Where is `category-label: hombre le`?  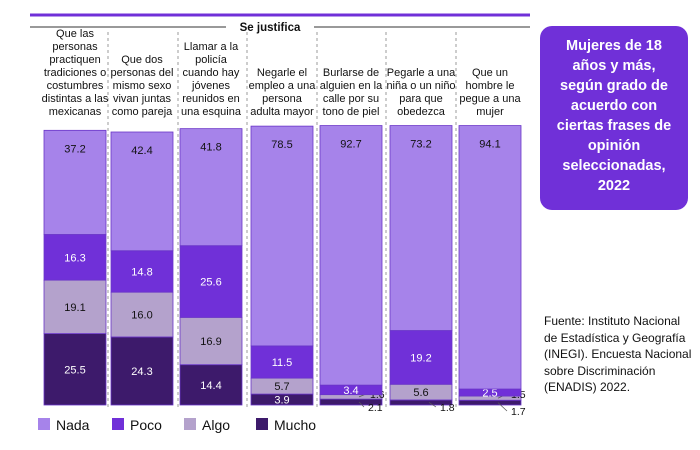
category-label: hombre le is located at coordinates (490, 86).